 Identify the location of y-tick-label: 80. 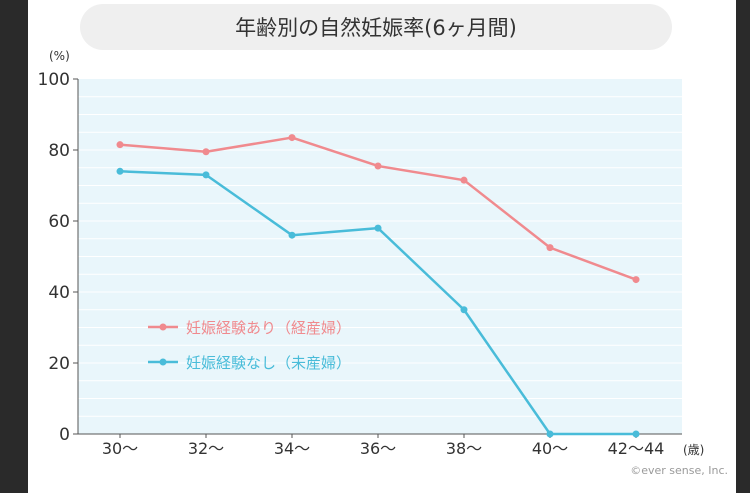
(59, 151).